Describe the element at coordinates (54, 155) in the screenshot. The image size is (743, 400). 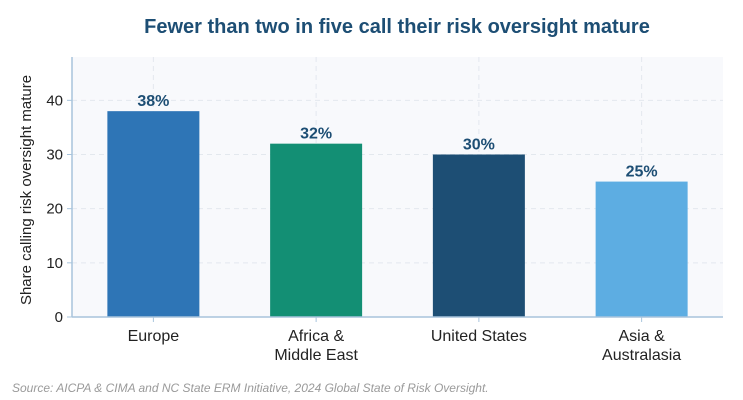
I see `y-tick-label-3: 30` at that location.